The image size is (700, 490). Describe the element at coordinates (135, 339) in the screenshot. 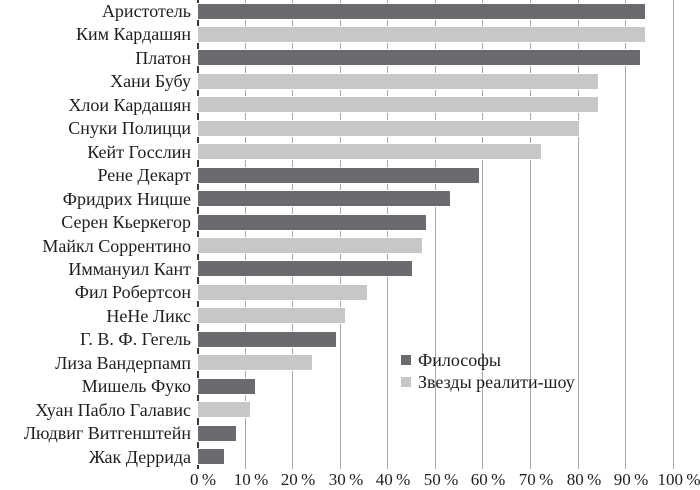

I see `category-label: Г. В. Ф. Гегель` at that location.